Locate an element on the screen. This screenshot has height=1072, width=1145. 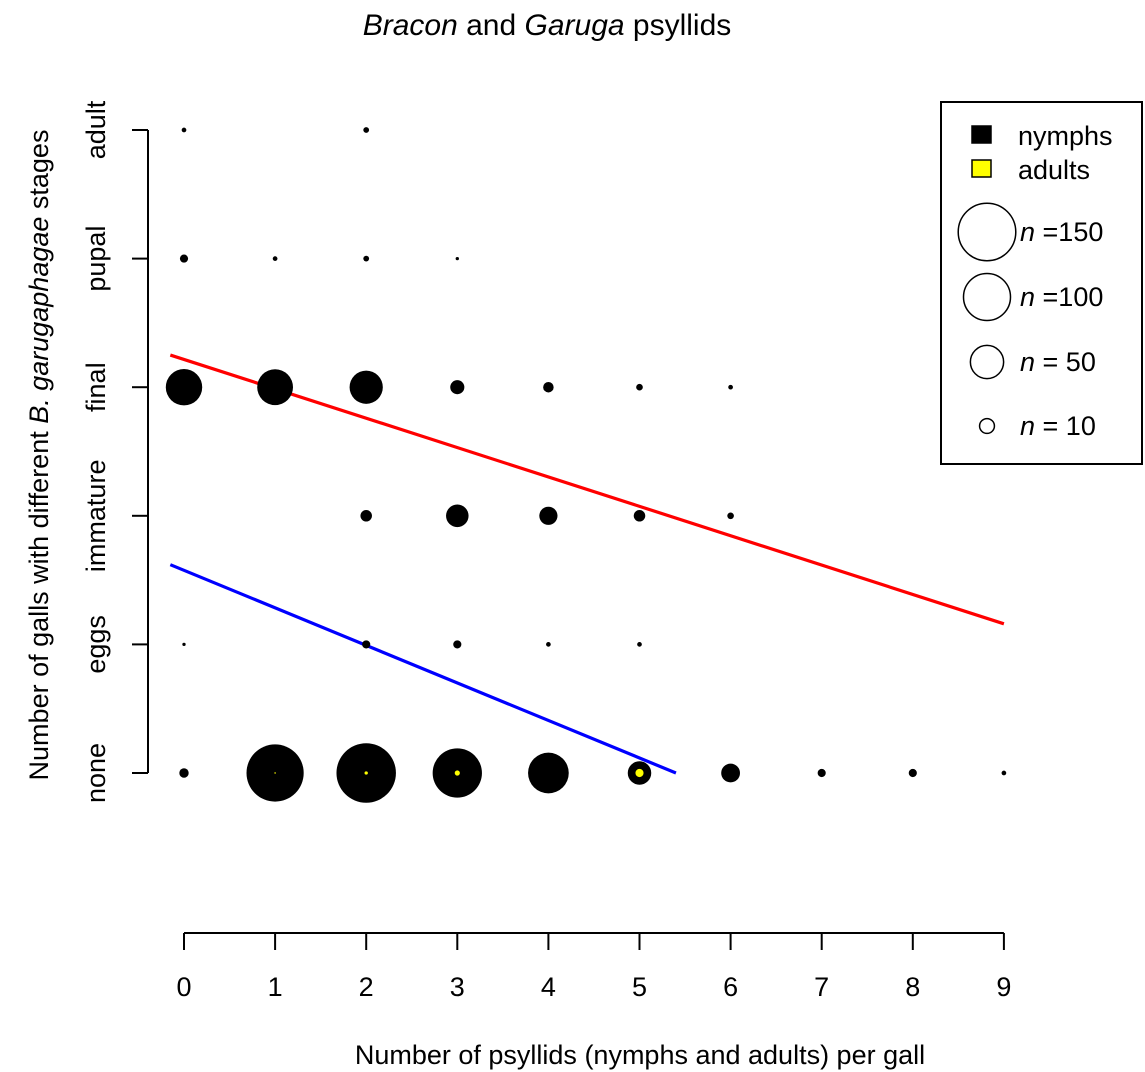
x-tick-label-7: 7 is located at coordinates (821, 987).